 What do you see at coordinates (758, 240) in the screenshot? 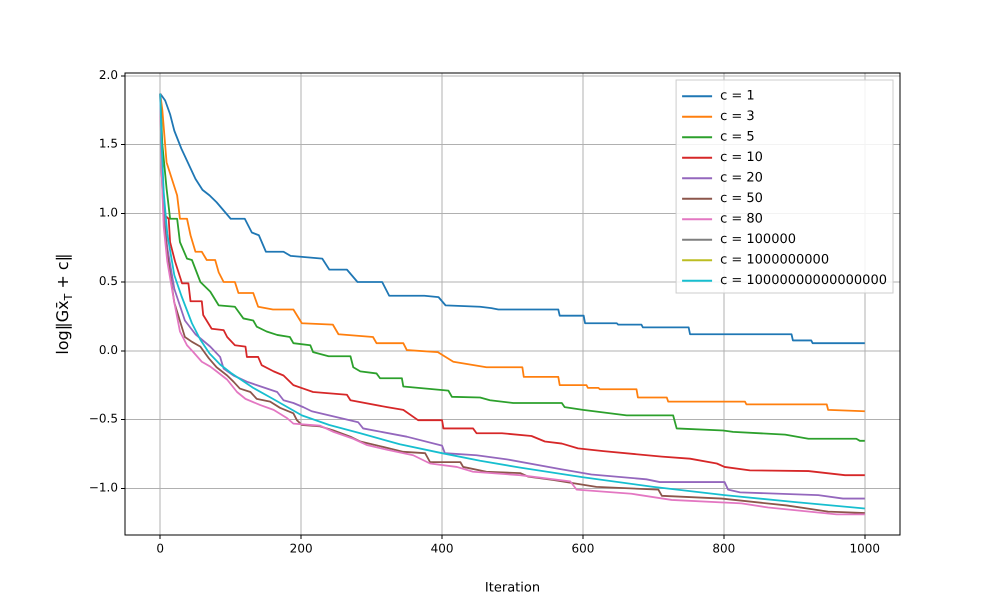
I see `legend-label: c = 100000` at bounding box center [758, 240].